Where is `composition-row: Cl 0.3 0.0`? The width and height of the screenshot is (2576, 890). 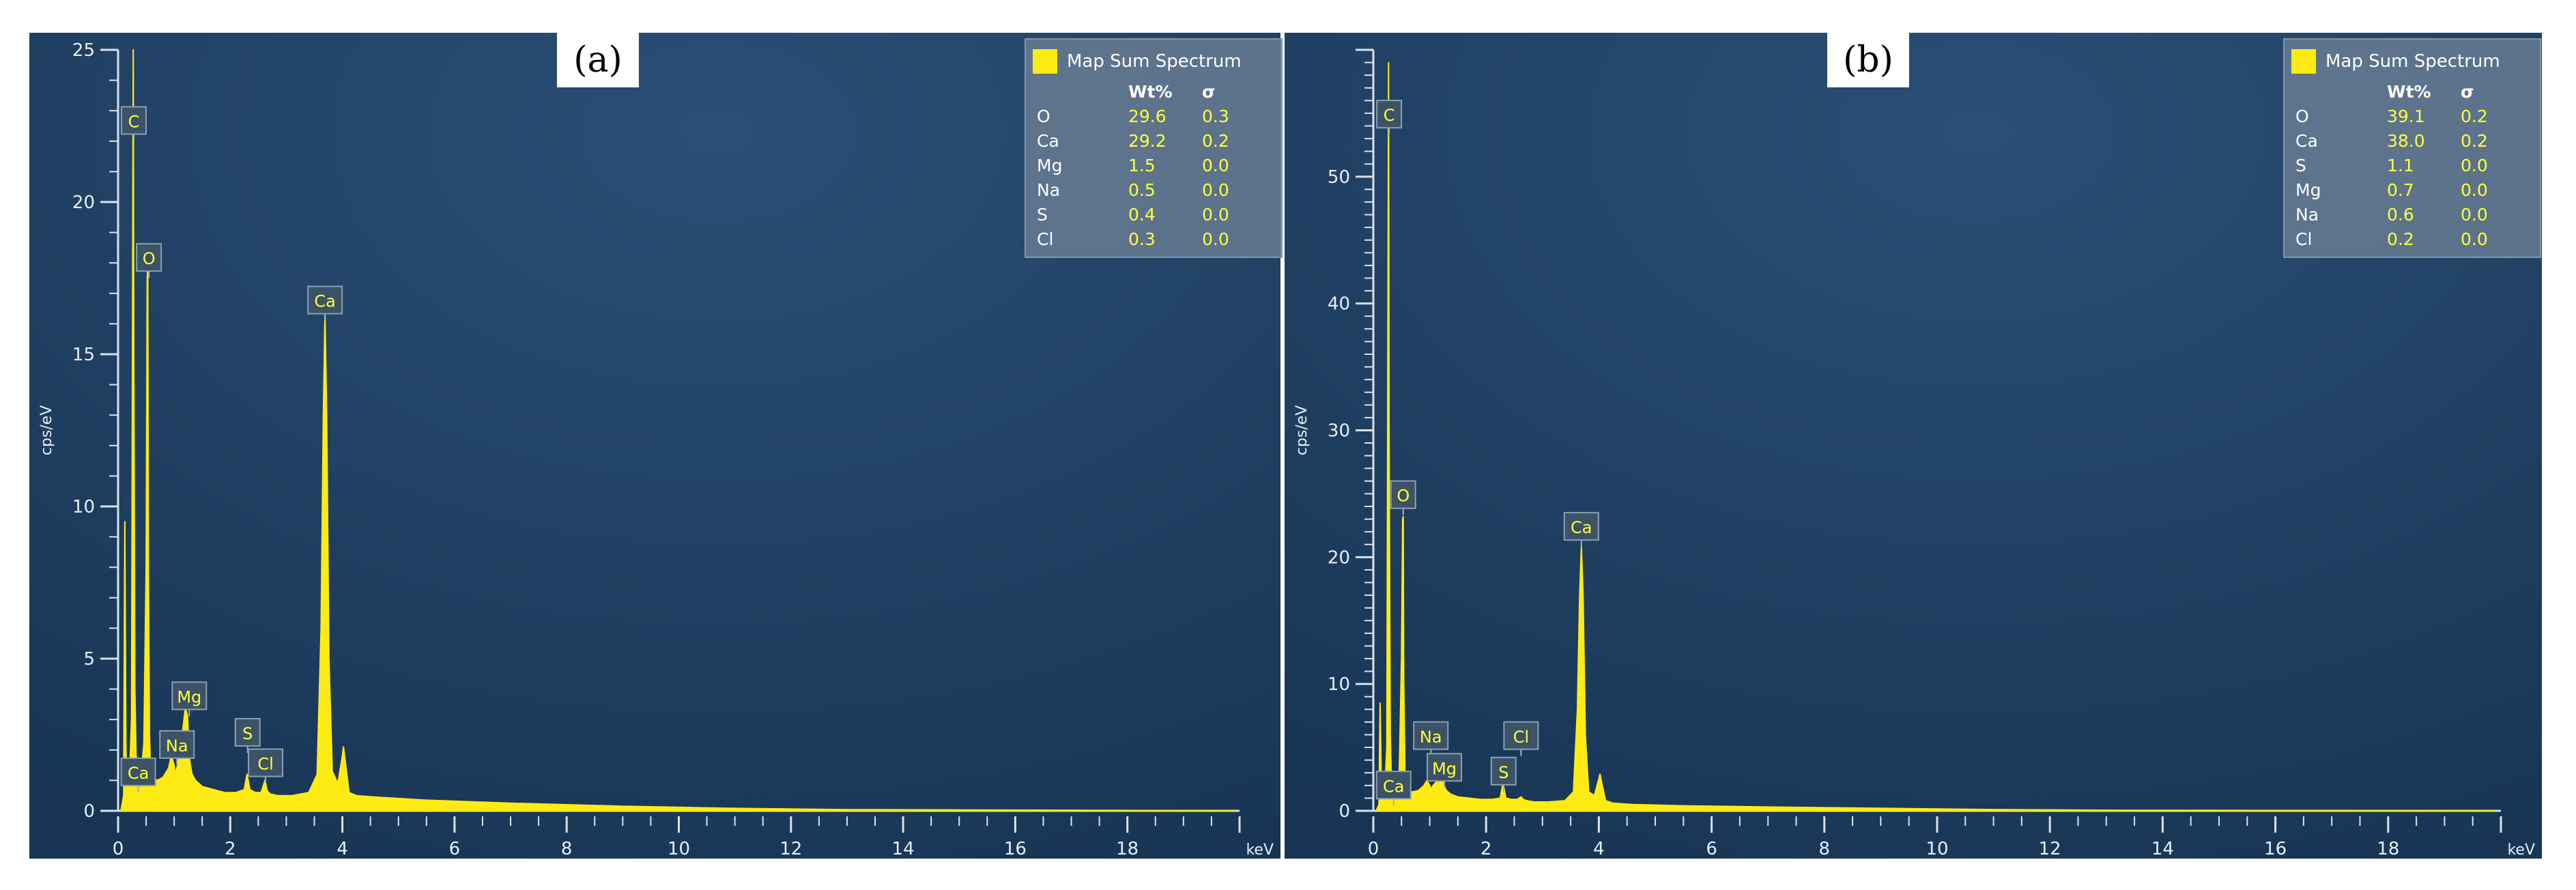 composition-row: Cl 0.3 0.0 is located at coordinates (1133, 239).